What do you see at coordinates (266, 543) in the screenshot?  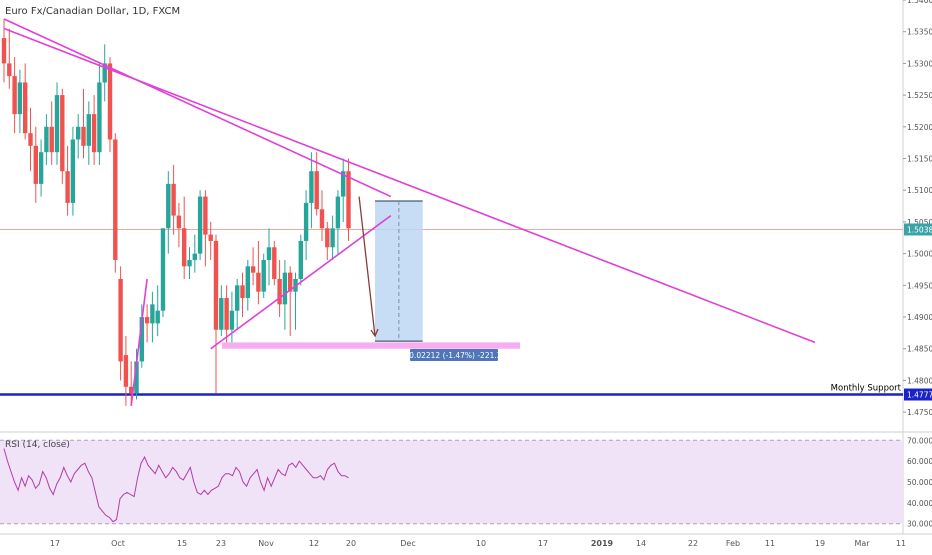 I see `time-tick-label: Nov` at bounding box center [266, 543].